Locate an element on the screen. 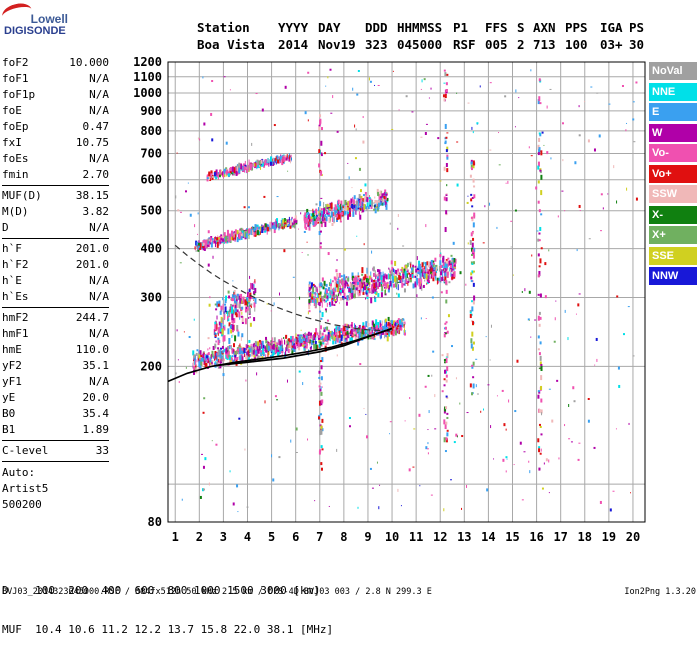 This screenshot has width=700, height=649. legend-item: W is located at coordinates (673, 132).